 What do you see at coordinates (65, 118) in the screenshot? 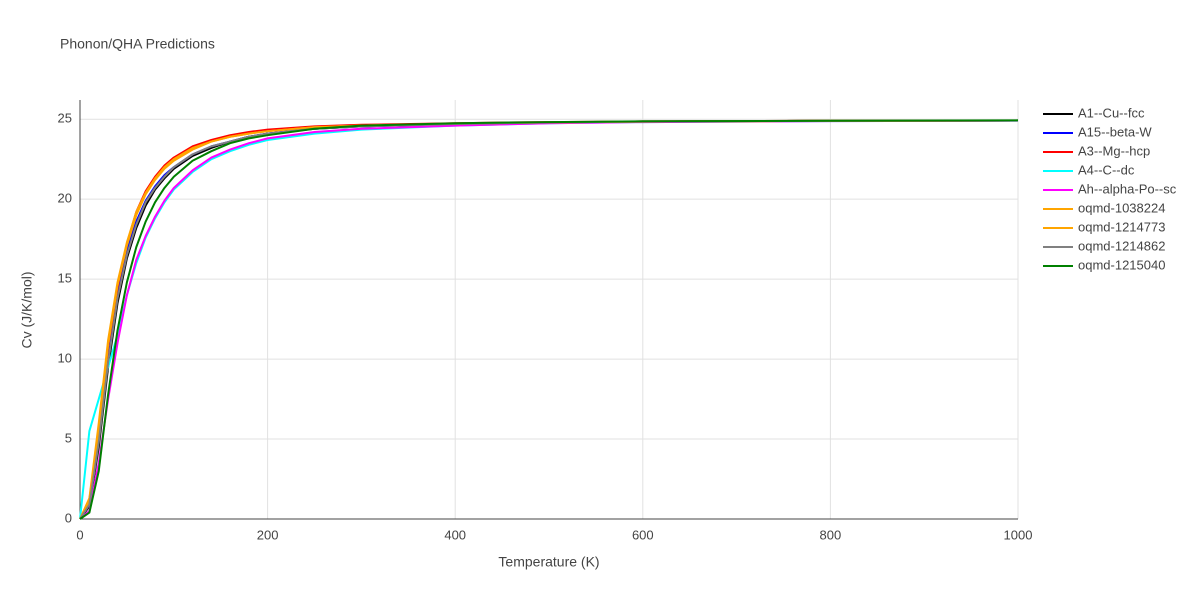
I see `y-tick-label: 25` at bounding box center [65, 118].